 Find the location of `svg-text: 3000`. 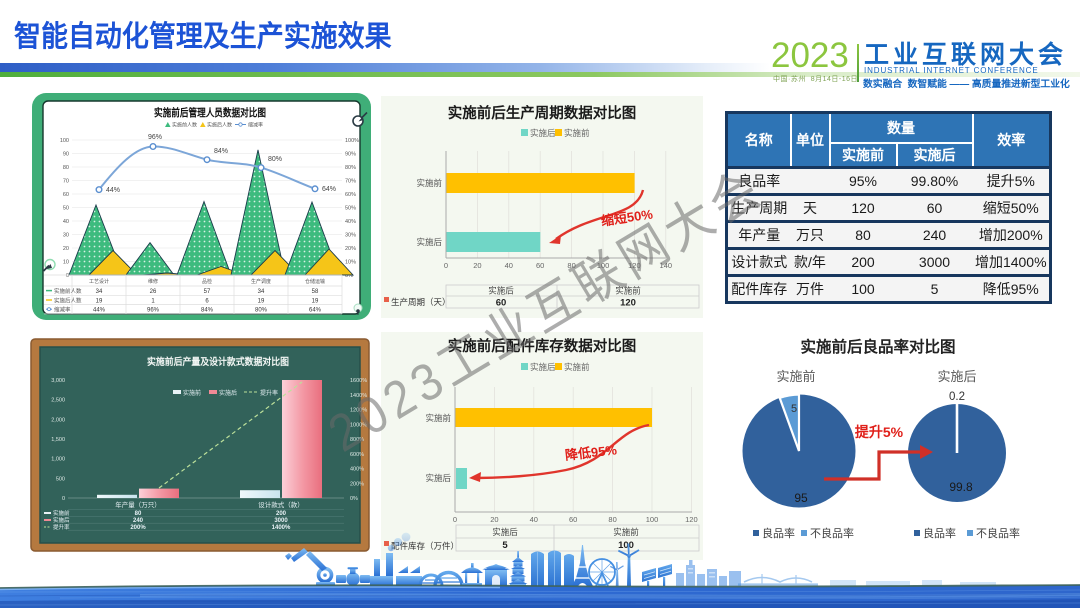

svg-text: 3000 is located at coordinates (281, 521).